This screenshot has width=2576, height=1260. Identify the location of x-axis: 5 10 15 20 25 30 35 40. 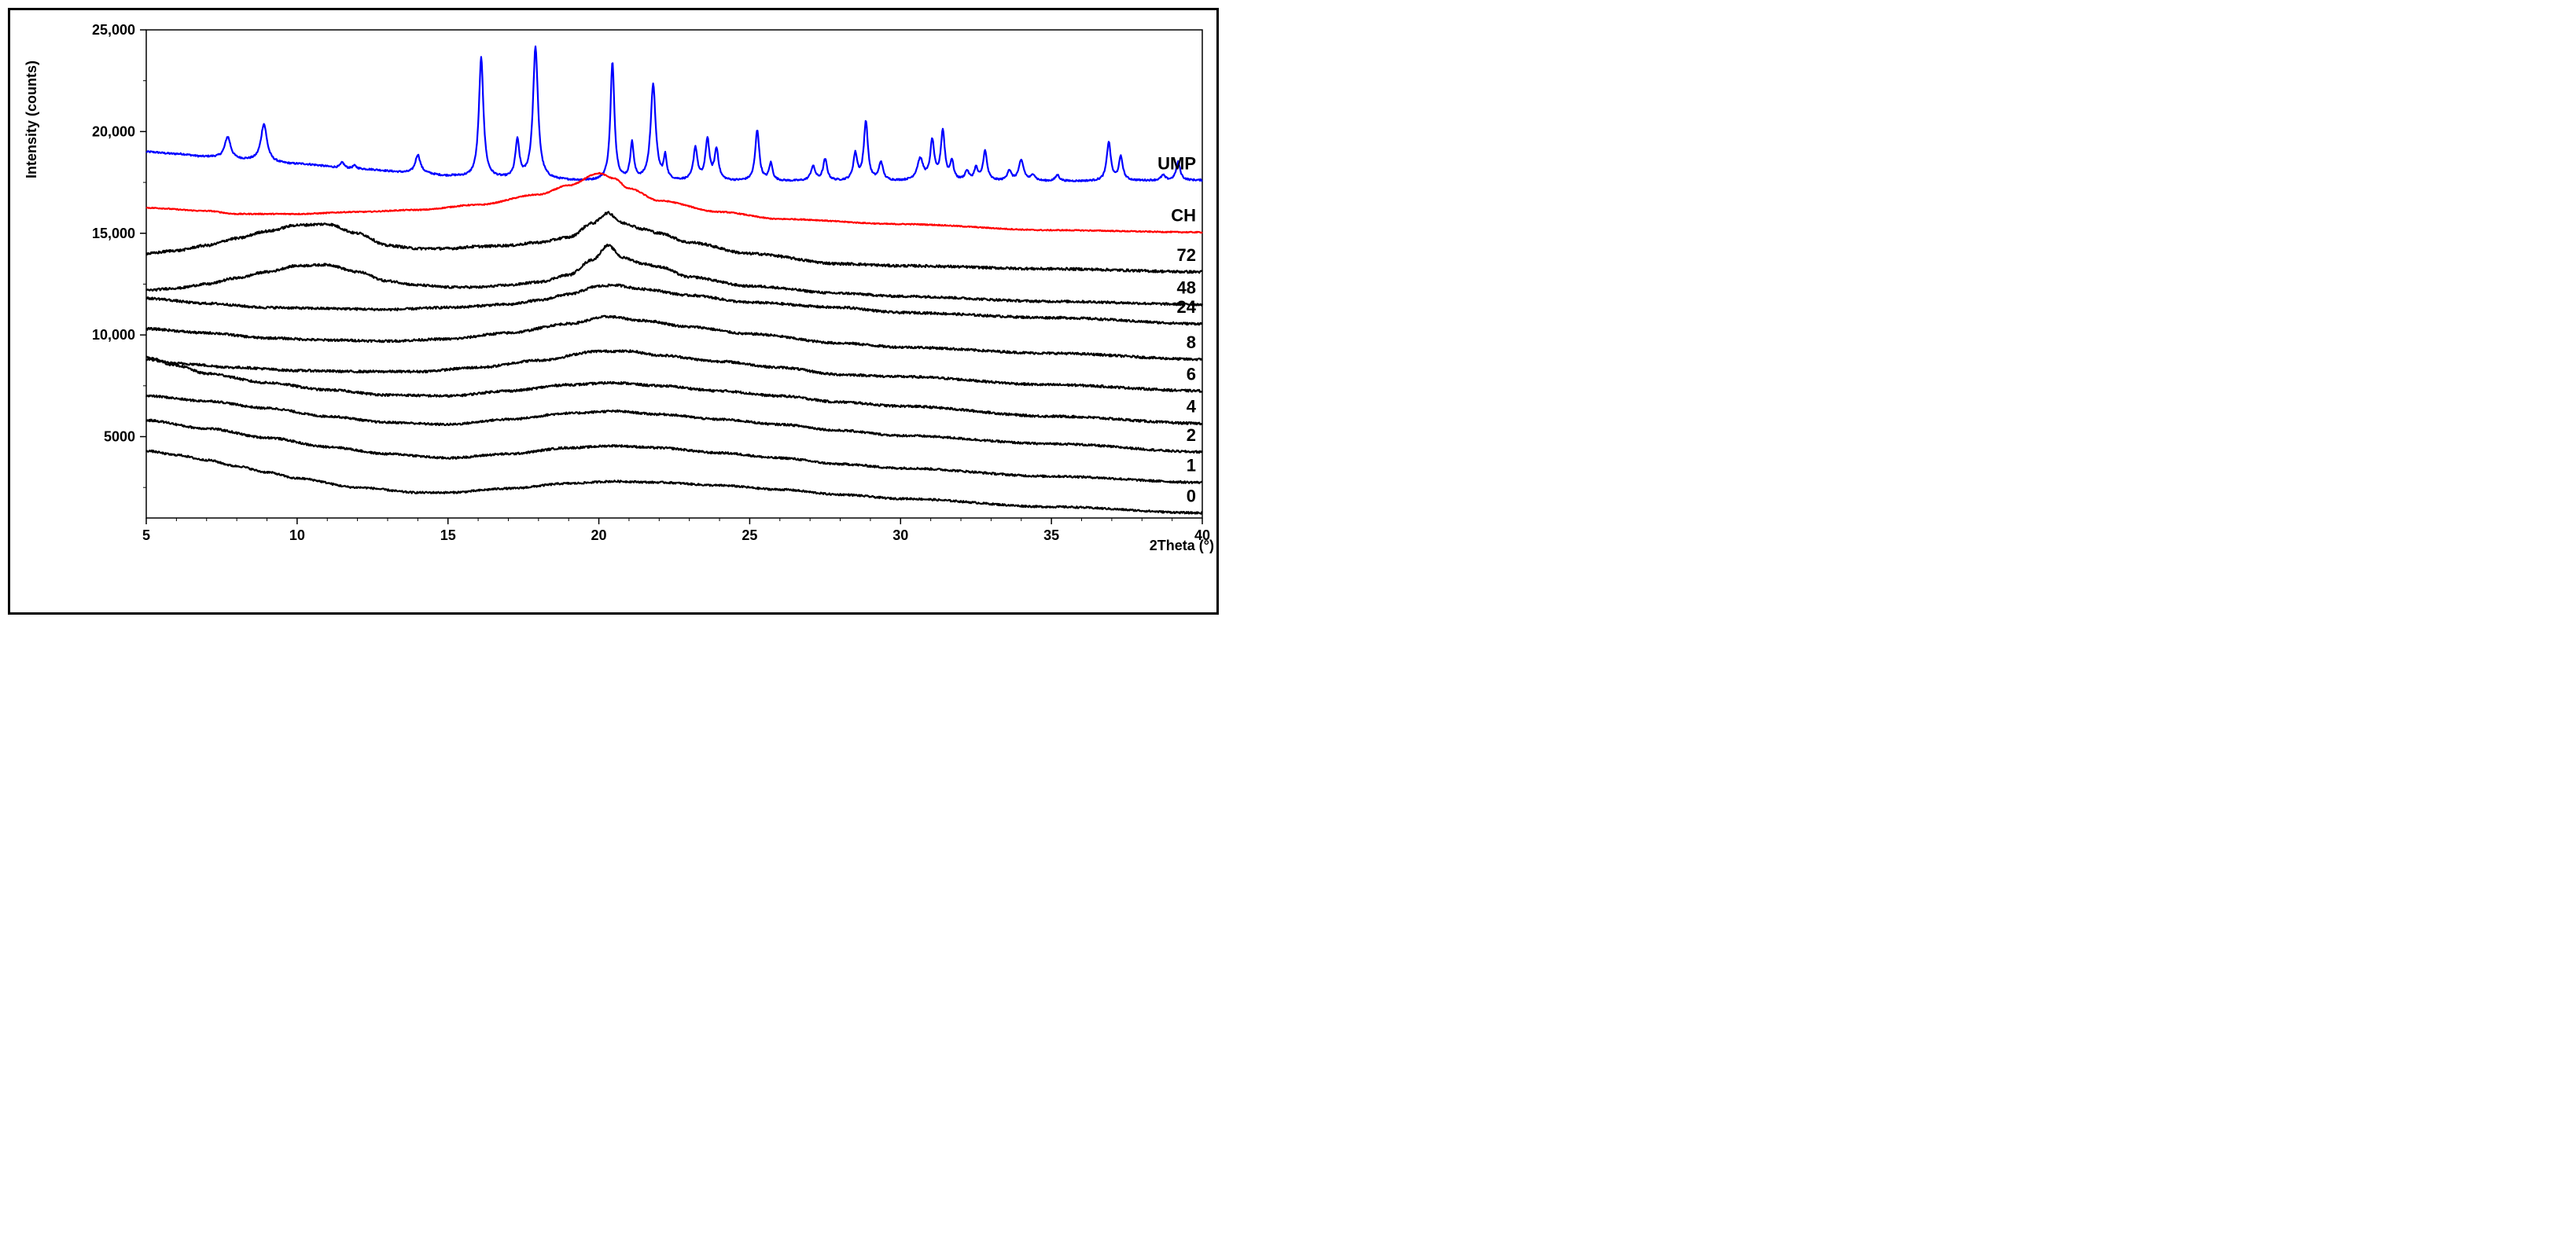
(676, 530).